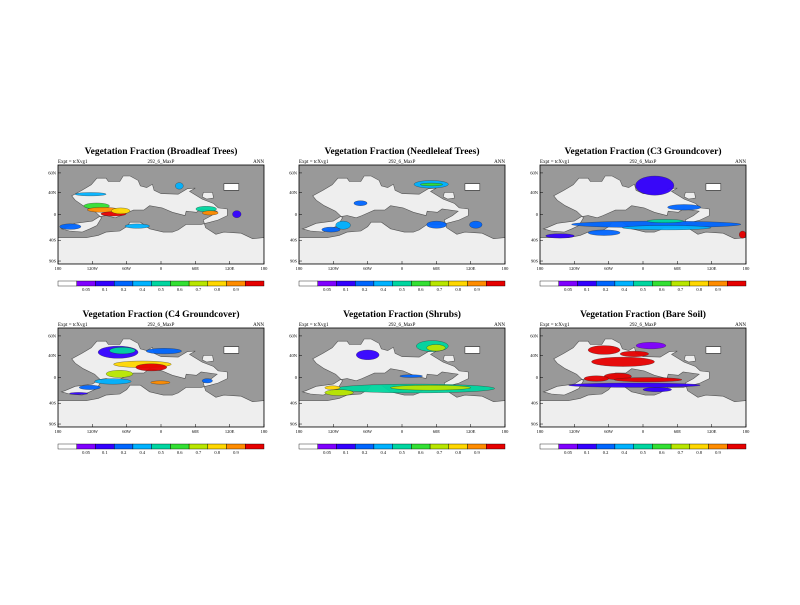  I want to click on y-tick-label: 90S, so click(294, 424).